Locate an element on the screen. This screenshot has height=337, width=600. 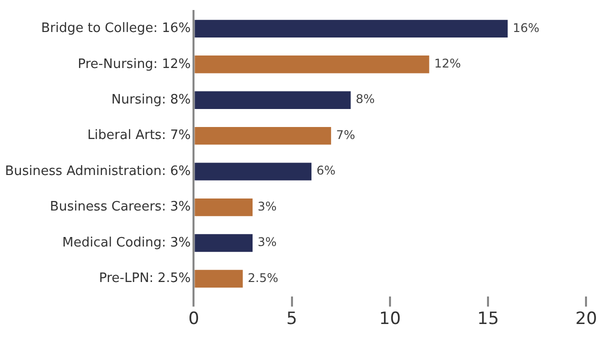
y-tick-label: Business Administration: 6% is located at coordinates (97, 171).